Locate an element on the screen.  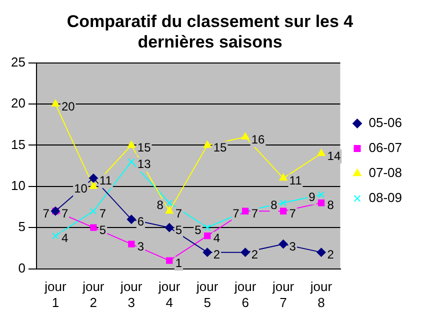
legend-label: 07-08 is located at coordinates (385, 172).